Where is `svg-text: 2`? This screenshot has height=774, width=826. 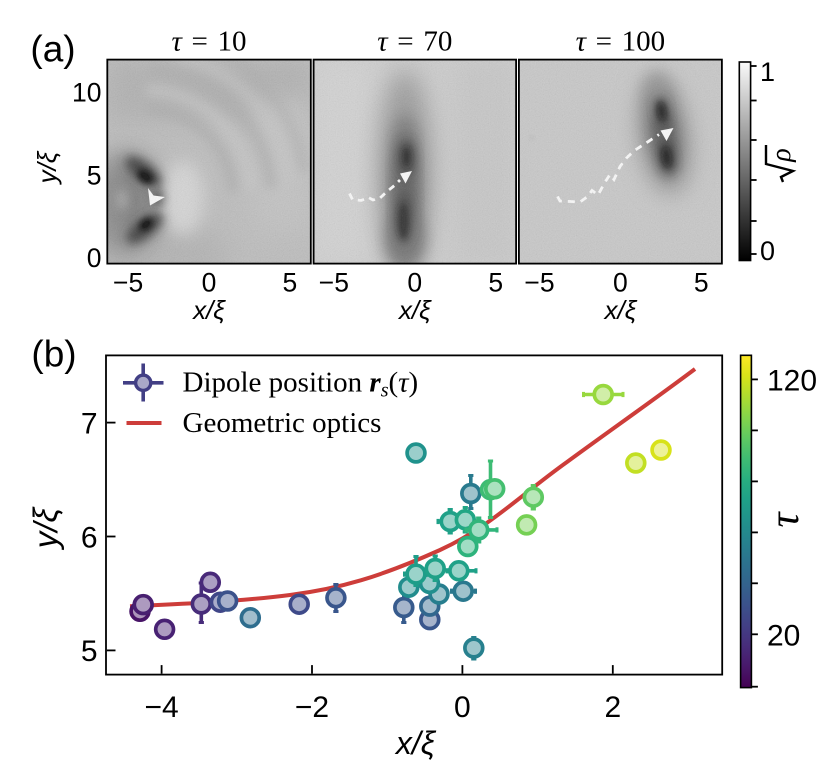 svg-text: 2 is located at coordinates (612, 707).